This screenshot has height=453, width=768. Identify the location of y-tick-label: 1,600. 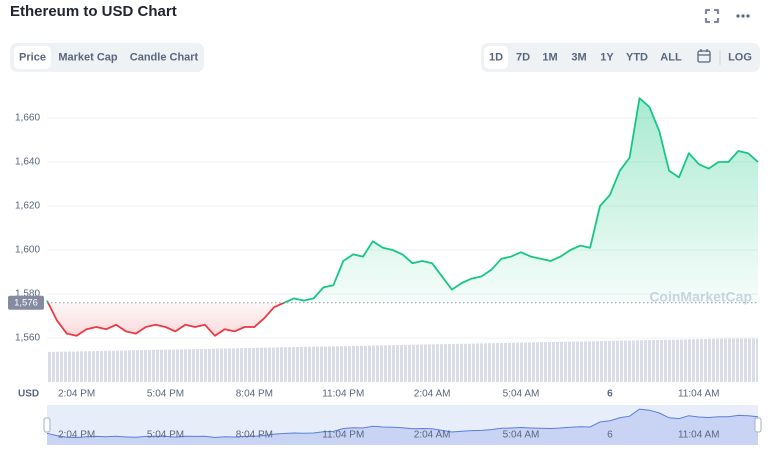
(27, 250).